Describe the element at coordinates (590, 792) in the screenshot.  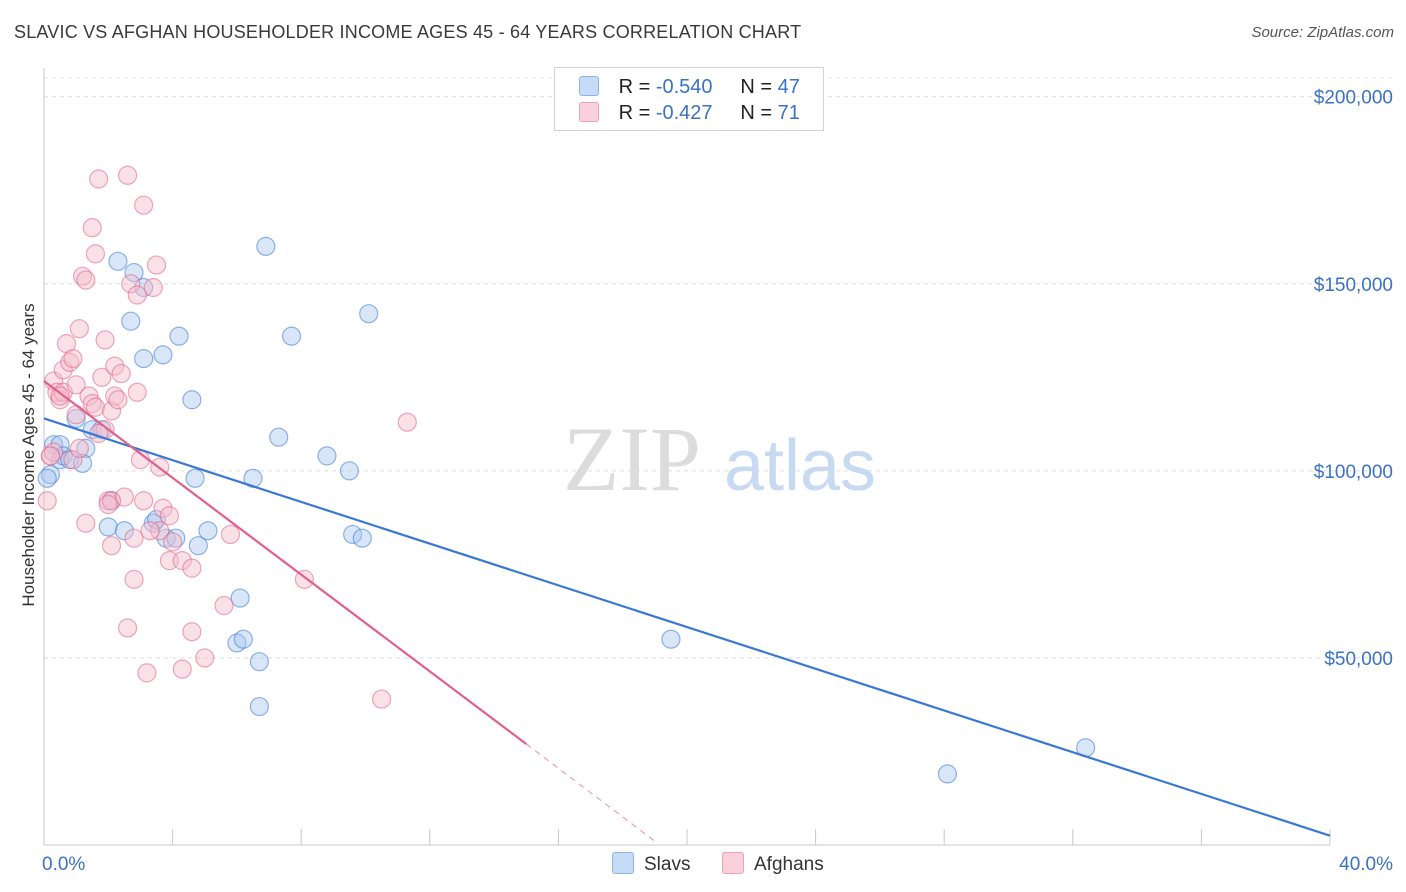
I see `afghans-trend-extension` at that location.